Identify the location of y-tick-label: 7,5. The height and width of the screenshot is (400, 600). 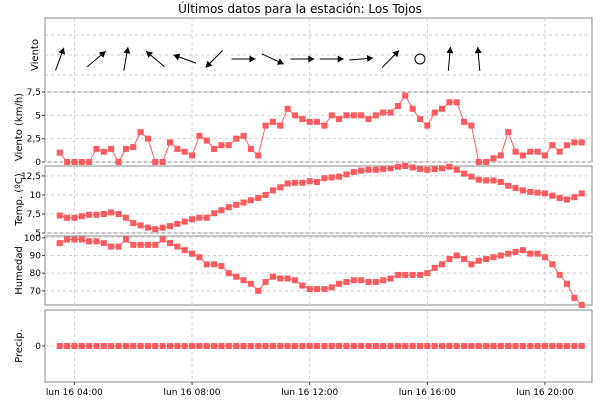
(34, 215).